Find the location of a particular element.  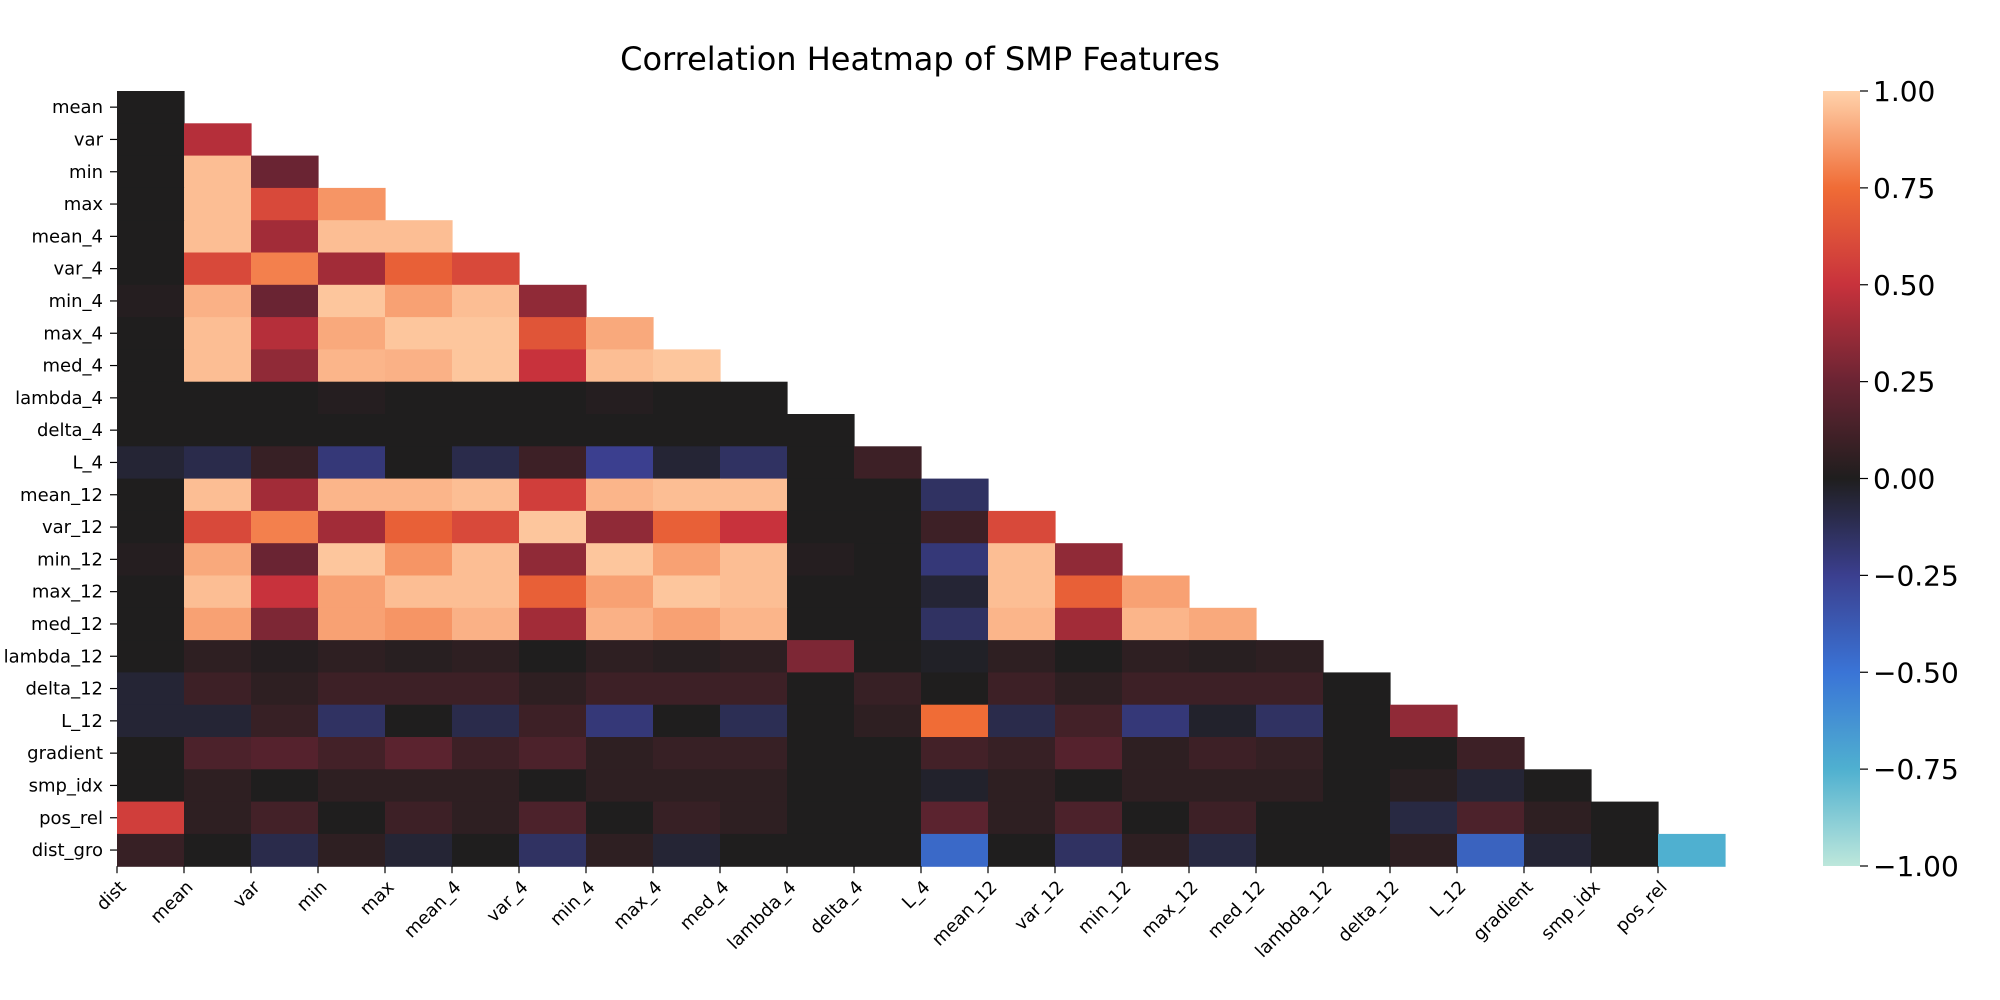

y-tick-label: dist_gro is located at coordinates (67, 850).